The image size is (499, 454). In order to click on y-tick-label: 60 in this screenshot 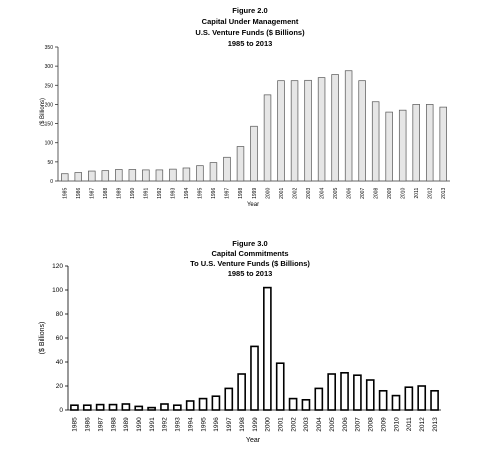, I will do `click(60, 338)`.